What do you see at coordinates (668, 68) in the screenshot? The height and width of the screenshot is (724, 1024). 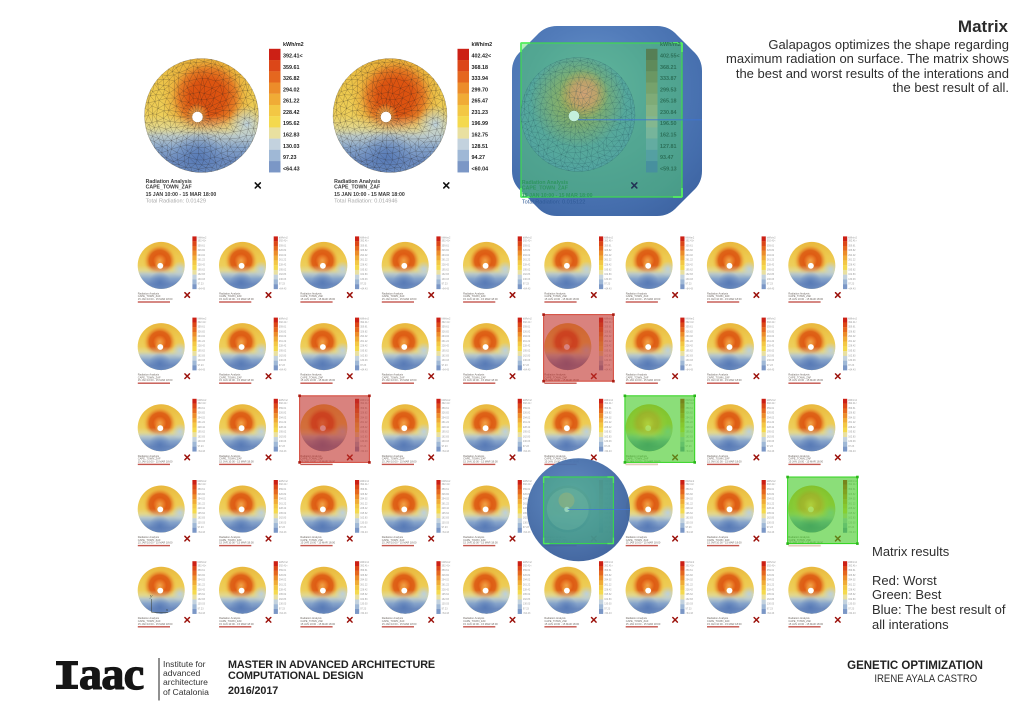 I see `svg-text: 368.21` at bounding box center [668, 68].